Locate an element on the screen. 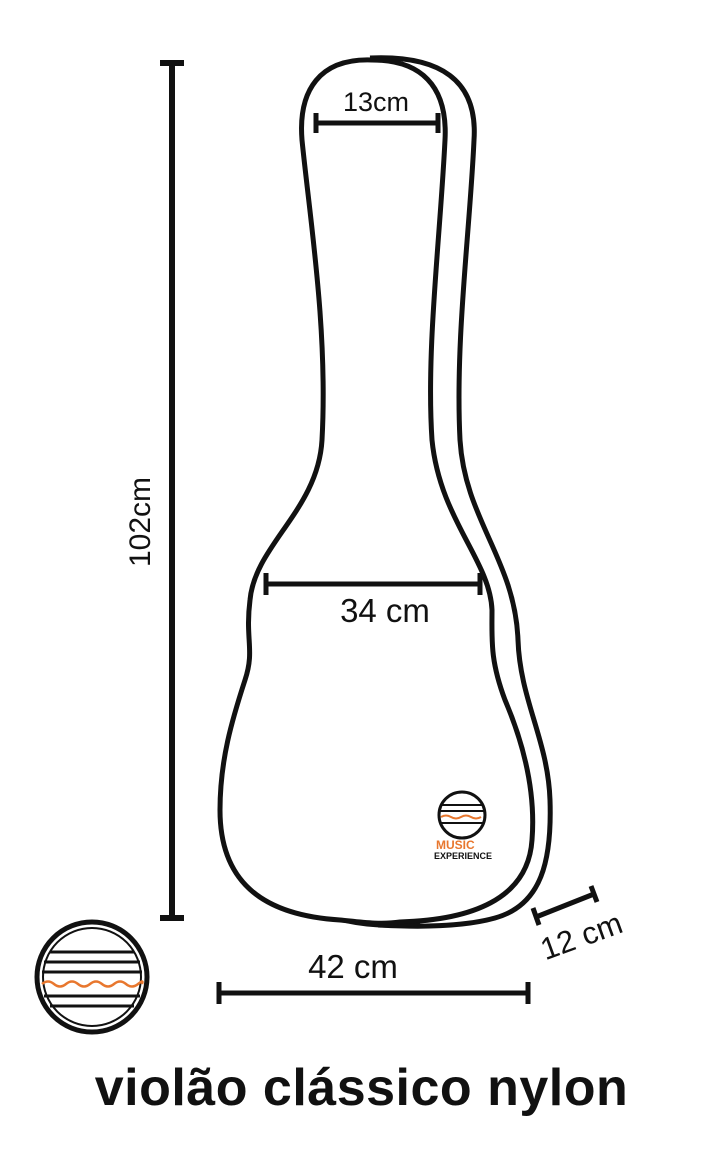  depth-label: 12 cm is located at coordinates (581, 936).